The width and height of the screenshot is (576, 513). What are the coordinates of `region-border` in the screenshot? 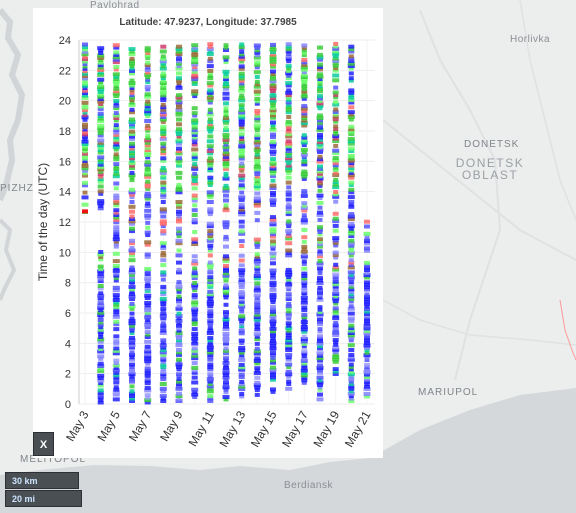 It's located at (567, 330).